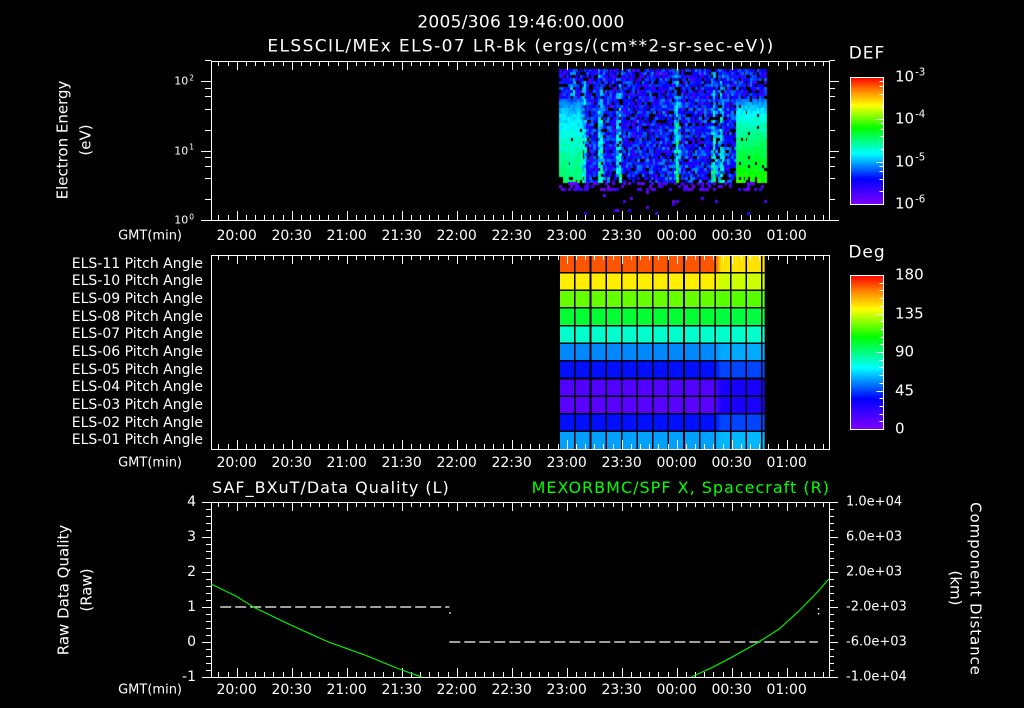 The height and width of the screenshot is (708, 1024). I want to click on tick-label-exponent: -4, so click(920, 115).